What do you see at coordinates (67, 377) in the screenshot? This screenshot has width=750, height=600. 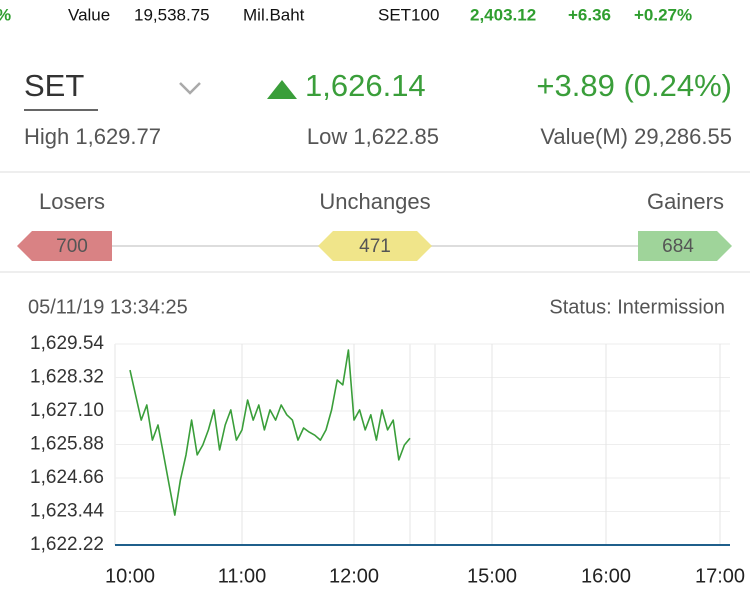 I see `y-tick-label: 1,628.32` at bounding box center [67, 377].